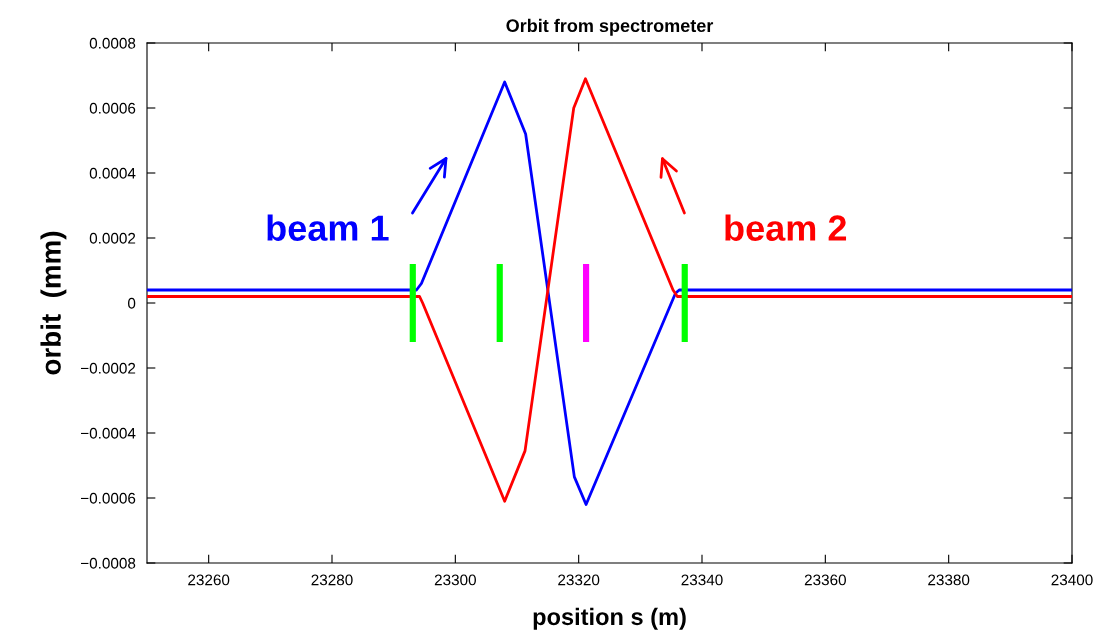 This screenshot has height=634, width=1101. What do you see at coordinates (53, 303) in the screenshot?
I see `y-axis-title: orbit (mm)` at bounding box center [53, 303].